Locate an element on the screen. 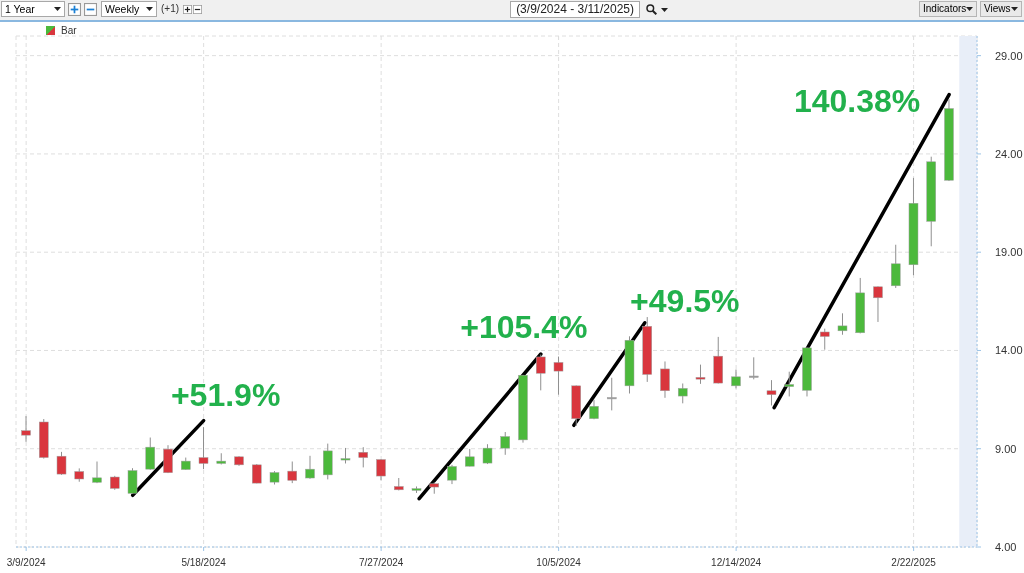 The width and height of the screenshot is (1024, 573). chart-title: (3/9/2024 - 3/11/2025) is located at coordinates (575, 9).